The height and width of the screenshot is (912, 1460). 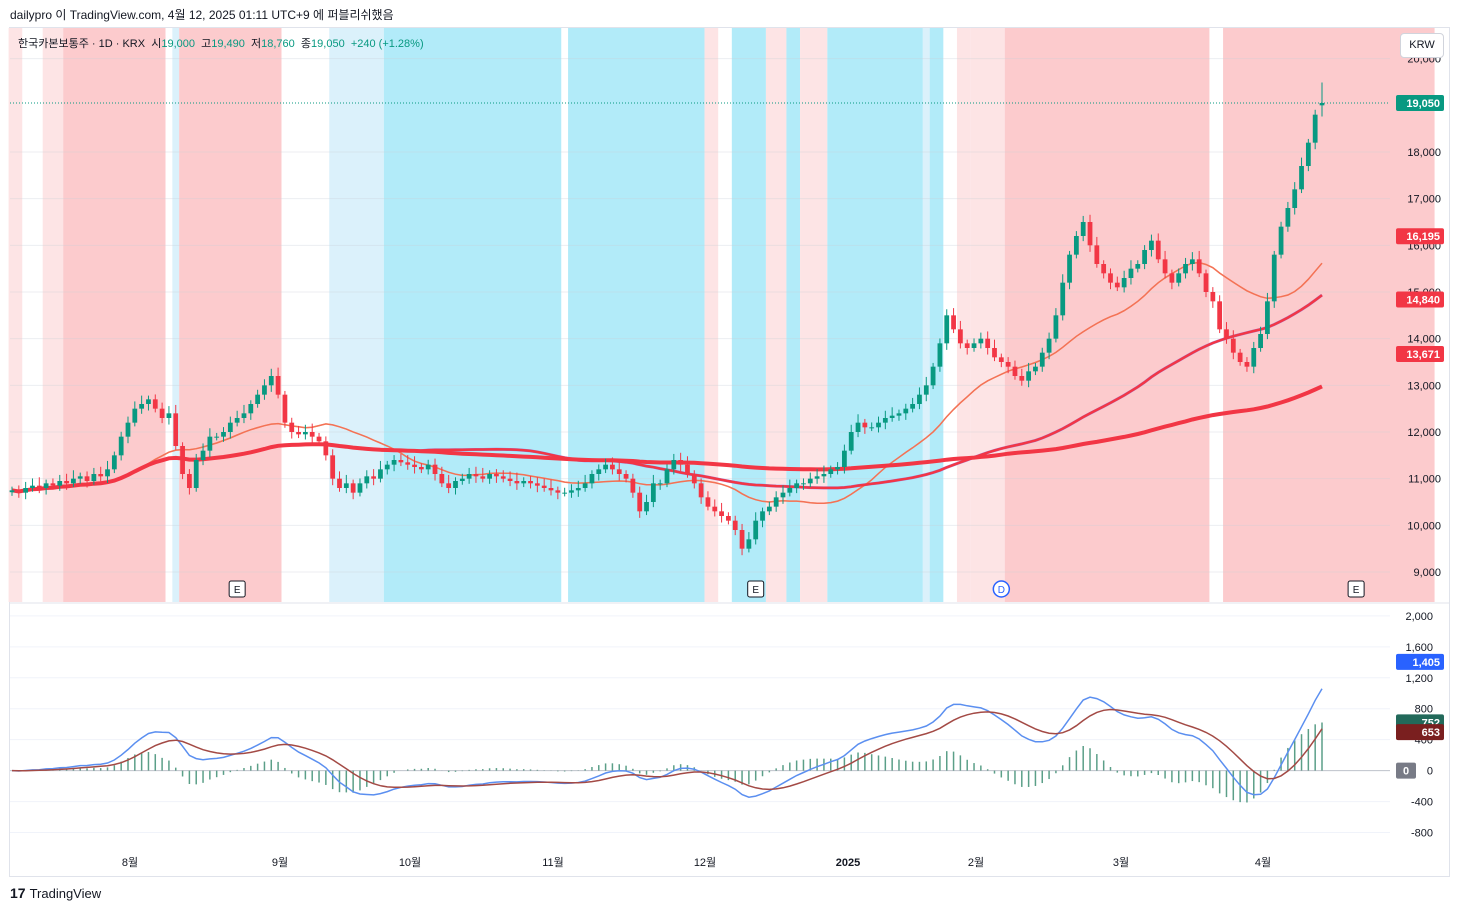 What do you see at coordinates (976, 862) in the screenshot?
I see `time-axis-label: 2월` at bounding box center [976, 862].